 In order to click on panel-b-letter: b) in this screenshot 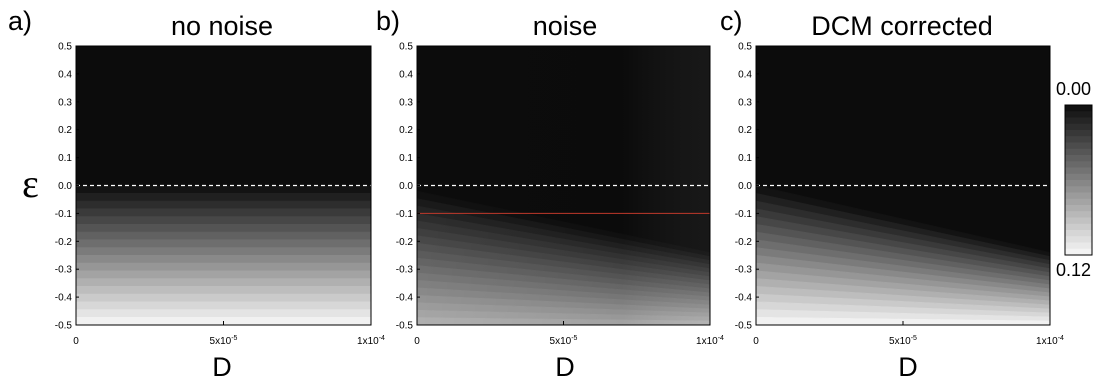, I will do `click(388, 21)`.